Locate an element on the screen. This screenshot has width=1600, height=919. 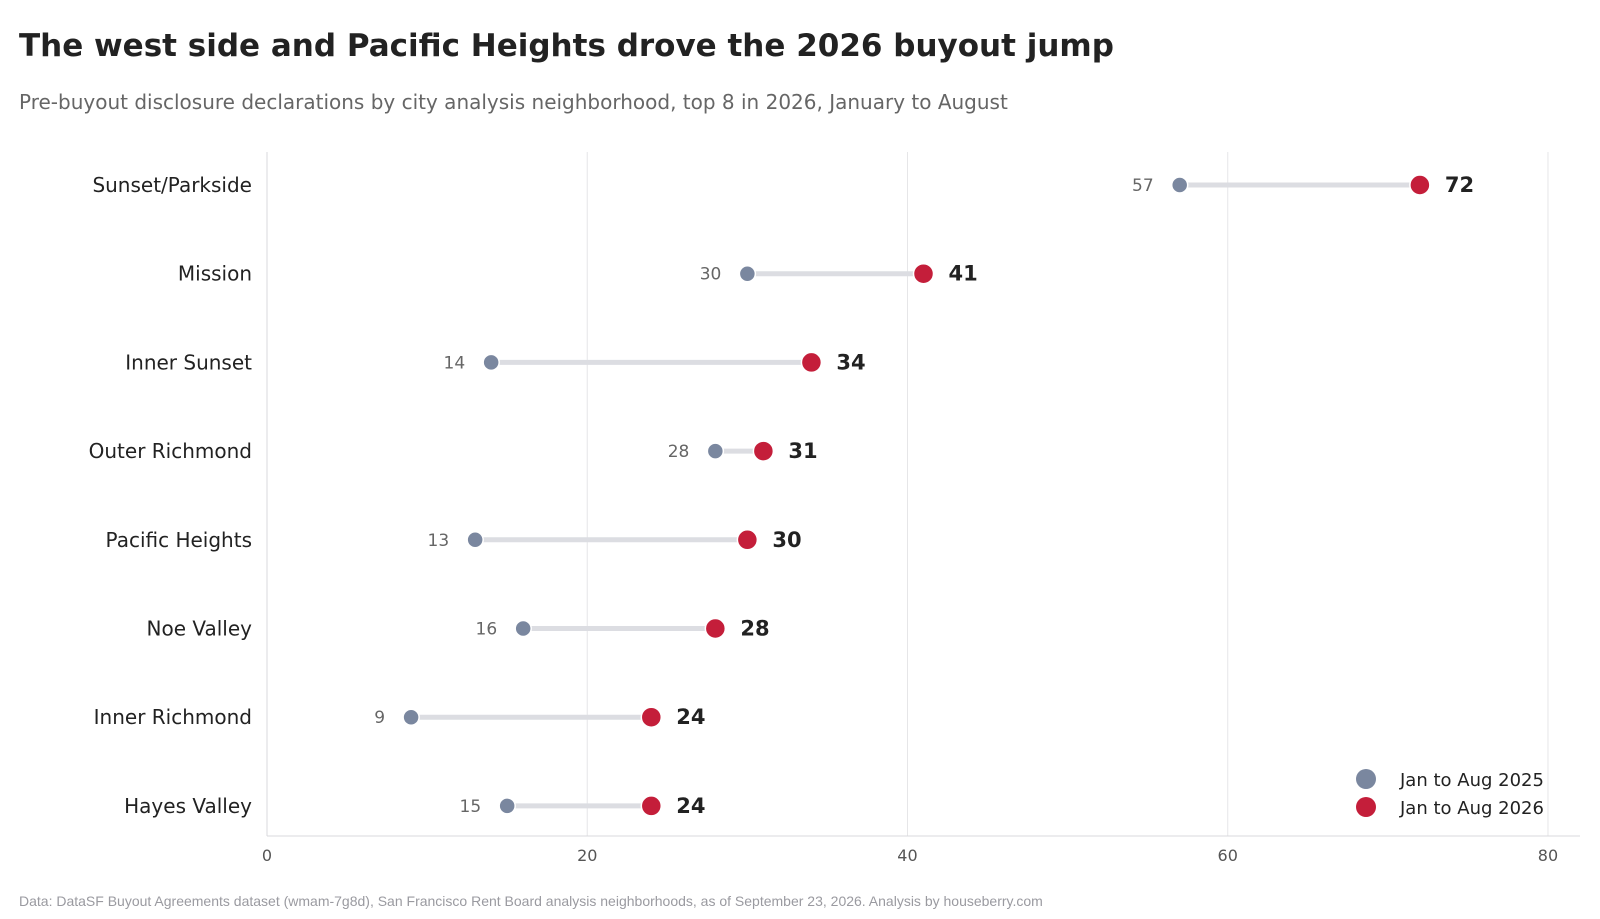
value-label-2025: 14 is located at coordinates (455, 363).